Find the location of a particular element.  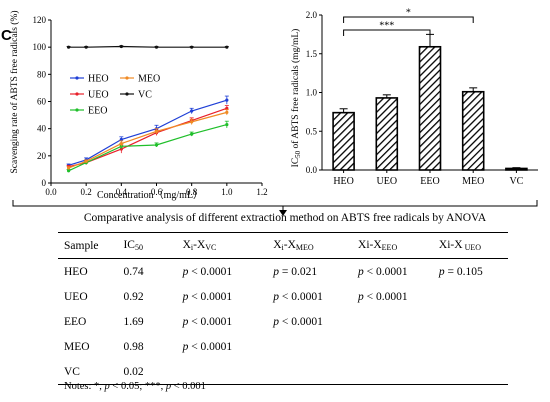

header-ic50-sub: 50 is located at coordinates (138, 247).